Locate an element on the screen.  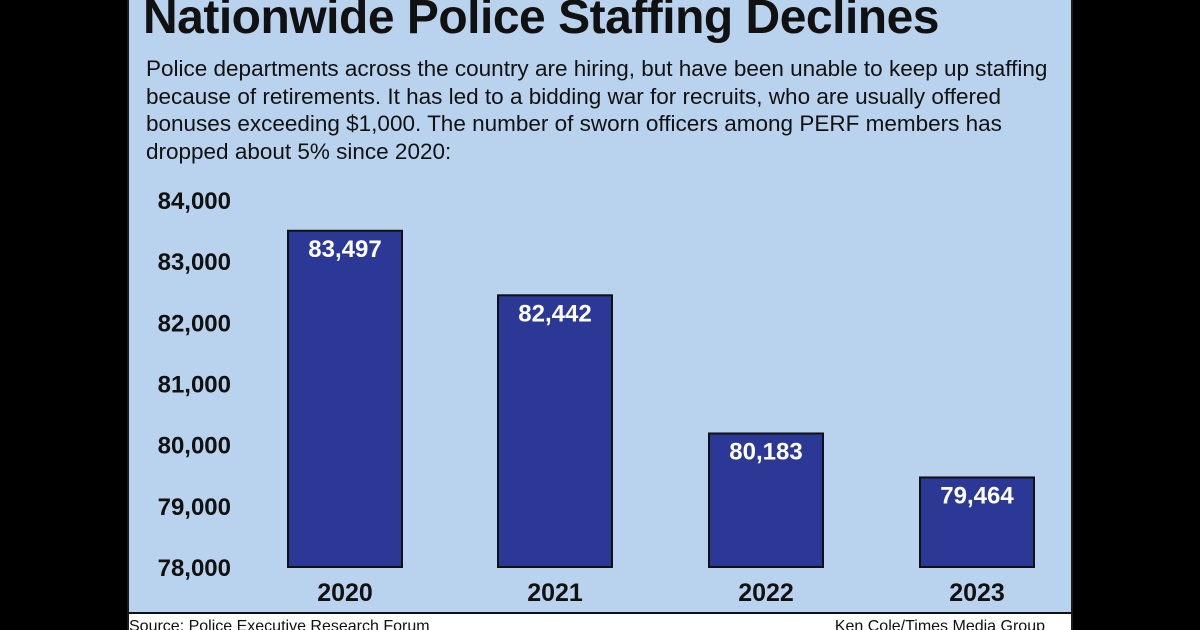
x-category-label: 2020 is located at coordinates (345, 593).